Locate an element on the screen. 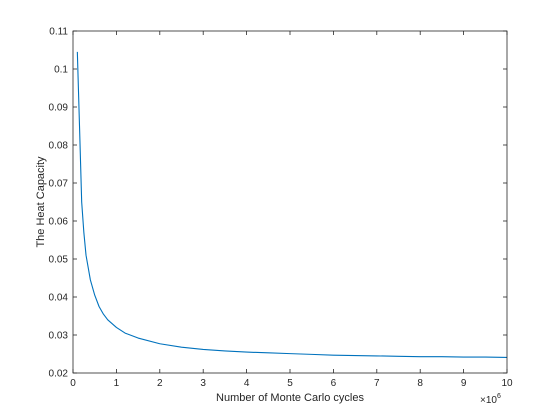  x-tick-label: 3 is located at coordinates (203, 383).